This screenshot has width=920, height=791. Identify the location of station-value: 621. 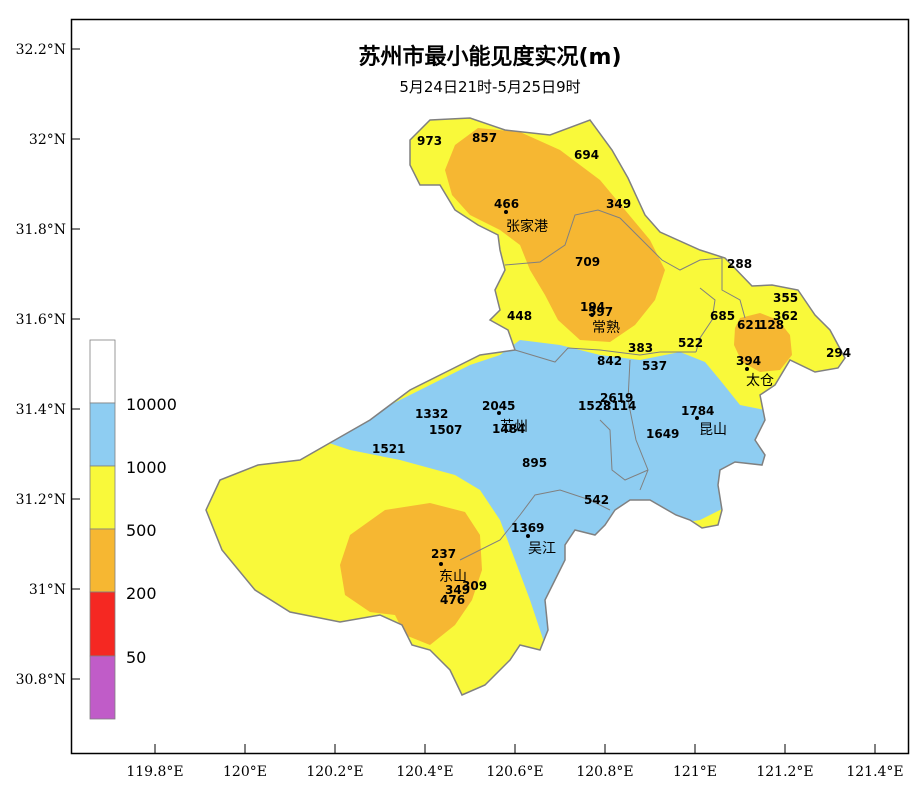
(749, 325).